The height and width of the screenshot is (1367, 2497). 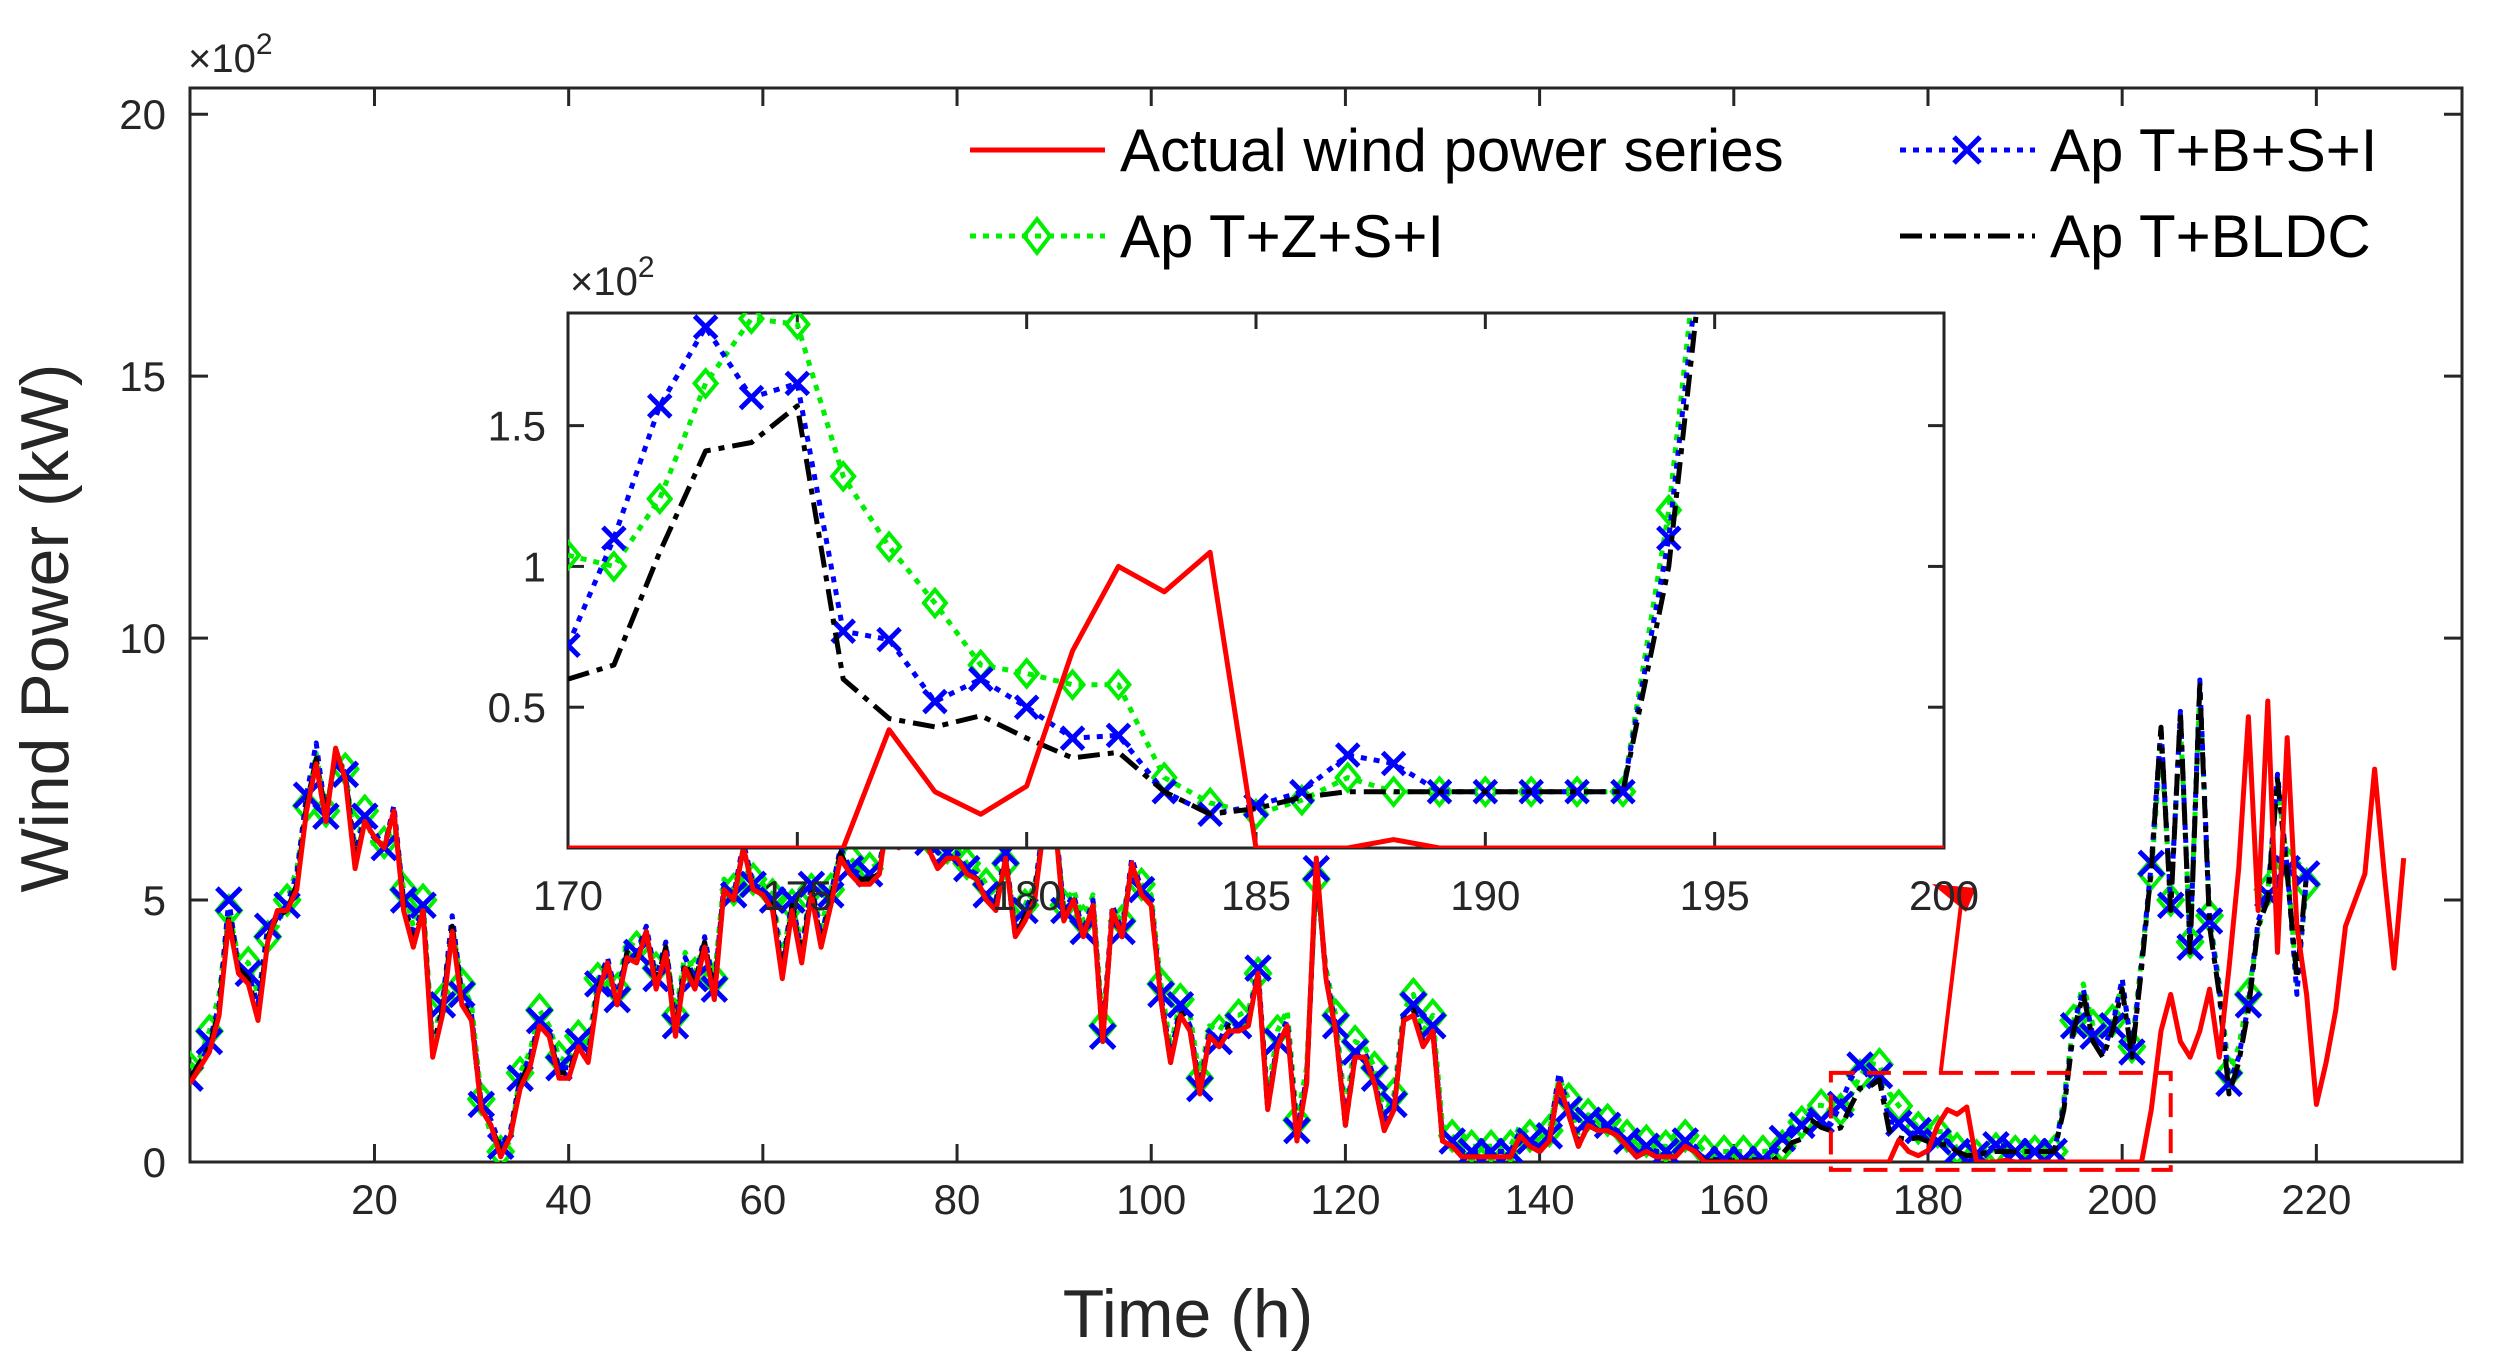 I want to click on legend-label: Ap T+BLDC, so click(x=2210, y=236).